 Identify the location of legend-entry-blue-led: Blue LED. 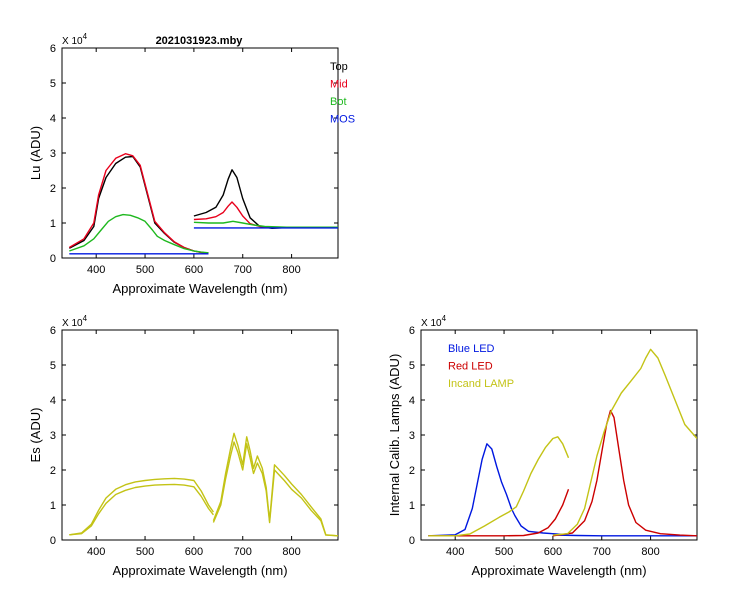
(471, 349).